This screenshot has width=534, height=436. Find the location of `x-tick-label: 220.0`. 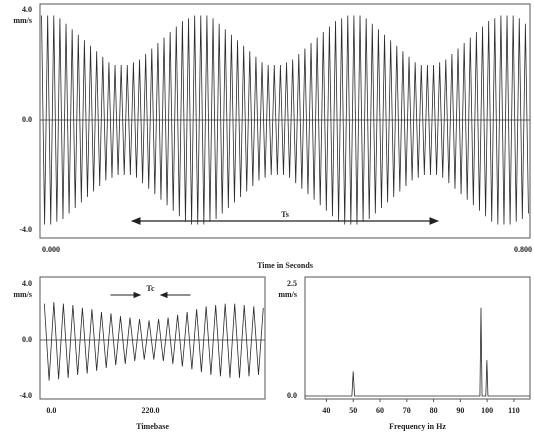

x-tick-label: 220.0 is located at coordinates (151, 410).